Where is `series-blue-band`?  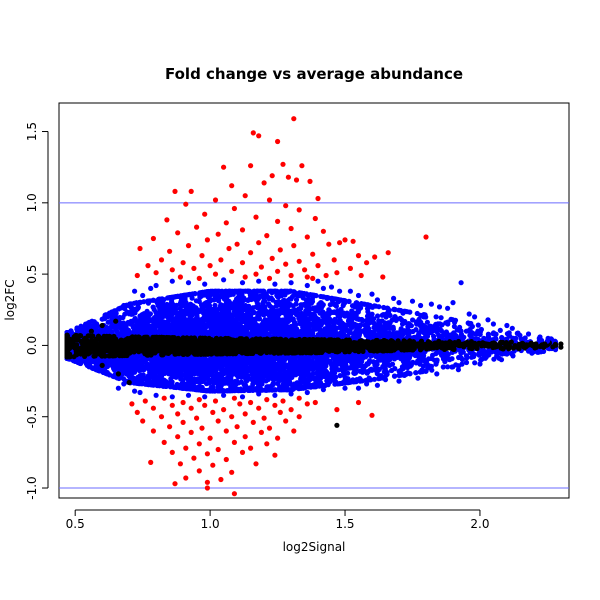 series-blue-band is located at coordinates (311, 341).